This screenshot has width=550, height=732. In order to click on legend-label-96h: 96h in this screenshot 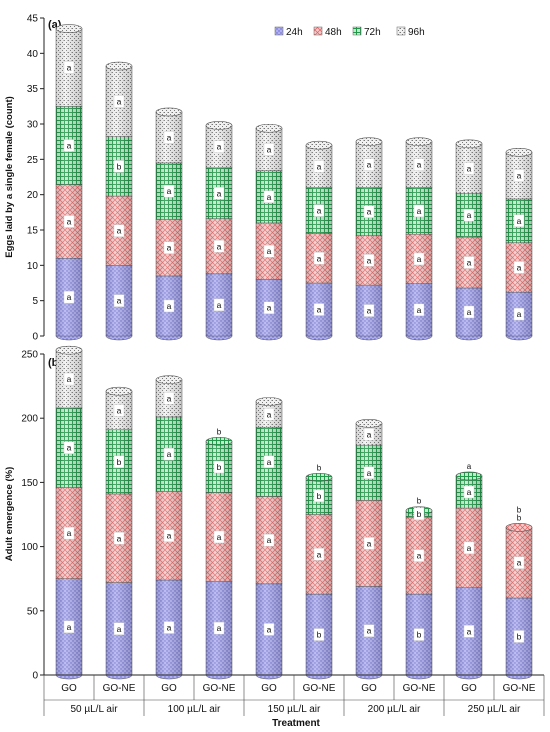, I will do `click(416, 32)`.